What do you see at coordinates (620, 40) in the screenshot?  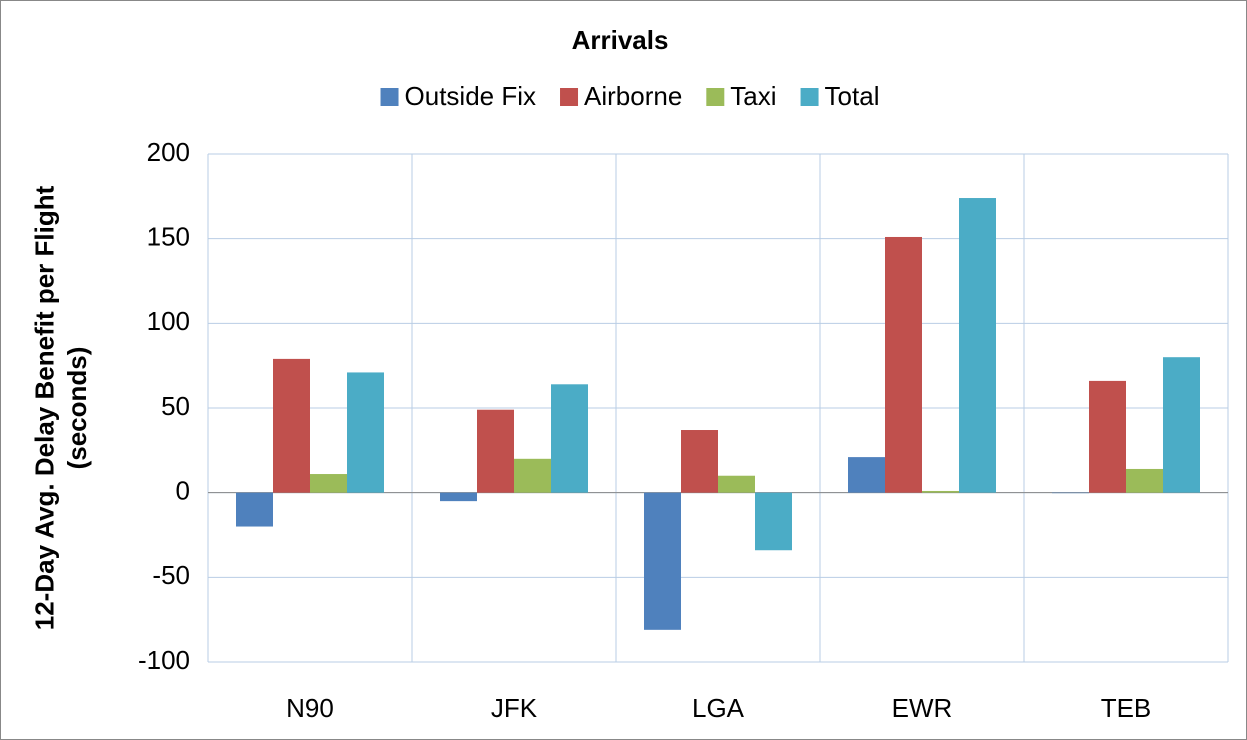 I see `chart-title: Arrivals` at bounding box center [620, 40].